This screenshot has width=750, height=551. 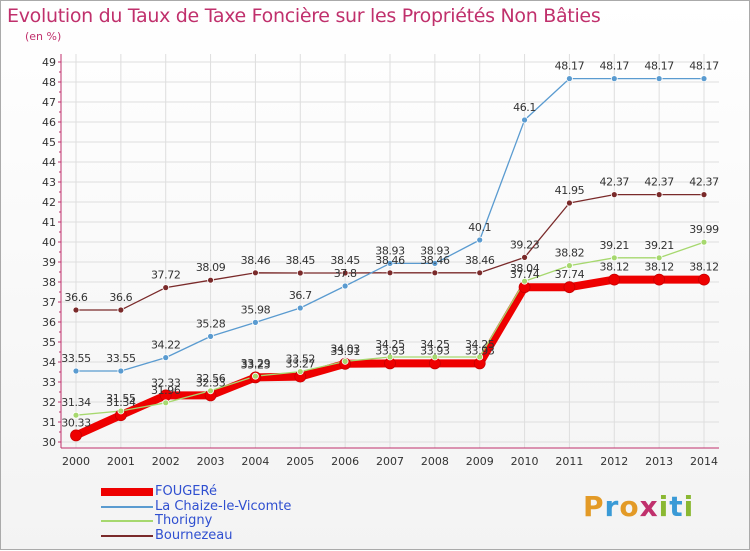 What do you see at coordinates (524, 107) in the screenshot?
I see `data-label: 46.1` at bounding box center [524, 107].